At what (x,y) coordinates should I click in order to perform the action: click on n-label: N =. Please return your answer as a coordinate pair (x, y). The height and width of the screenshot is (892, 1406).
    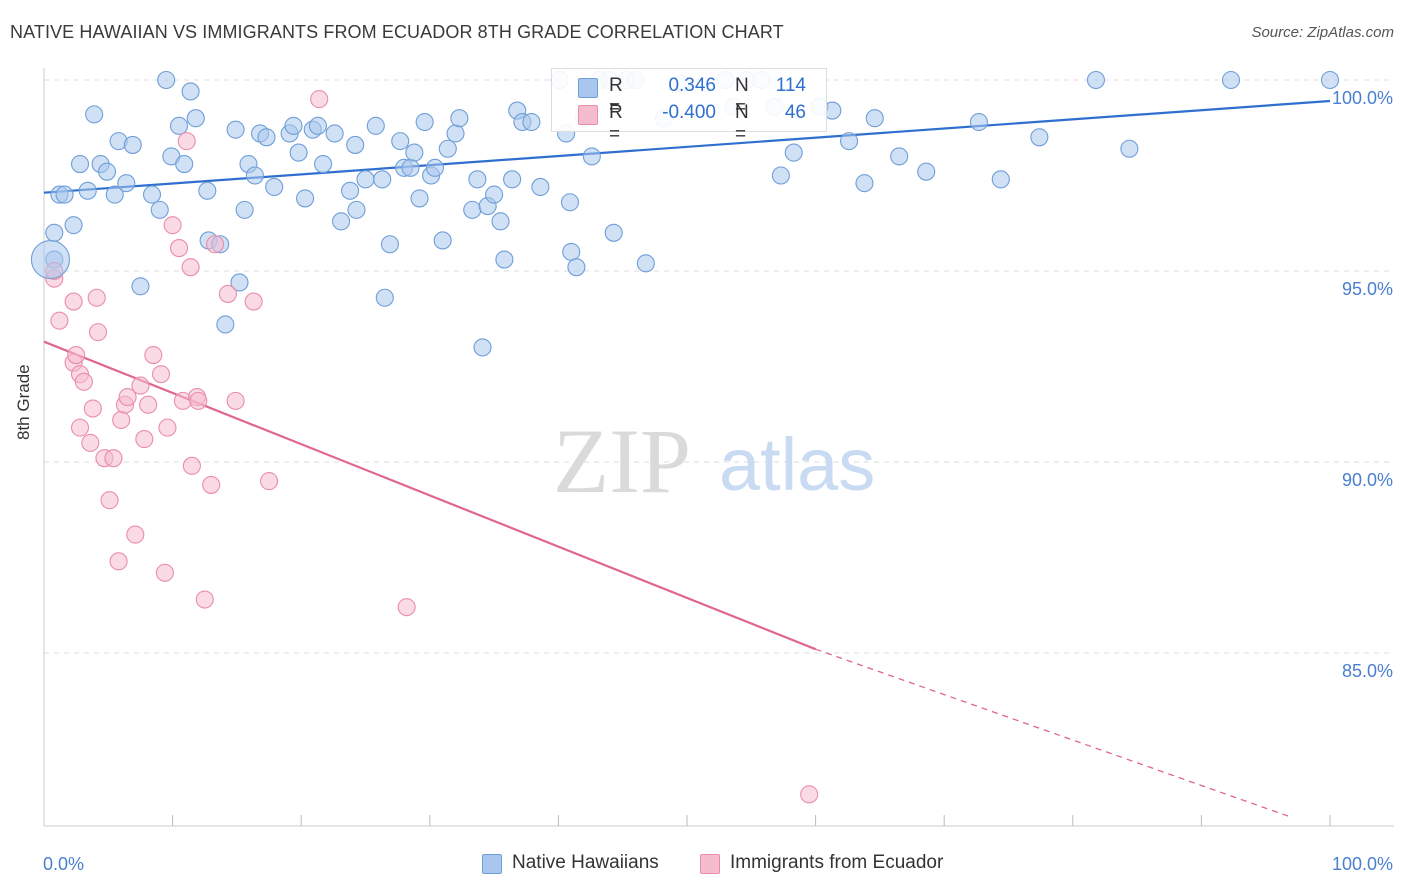
    Looking at the image, I should click on (742, 96).